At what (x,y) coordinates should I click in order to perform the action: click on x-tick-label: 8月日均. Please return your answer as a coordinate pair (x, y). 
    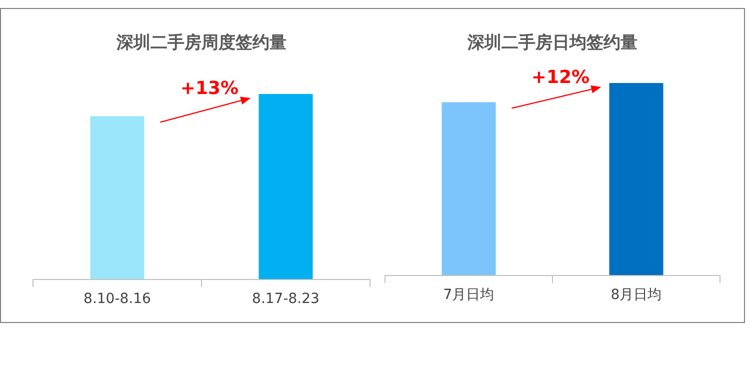
    Looking at the image, I should click on (636, 295).